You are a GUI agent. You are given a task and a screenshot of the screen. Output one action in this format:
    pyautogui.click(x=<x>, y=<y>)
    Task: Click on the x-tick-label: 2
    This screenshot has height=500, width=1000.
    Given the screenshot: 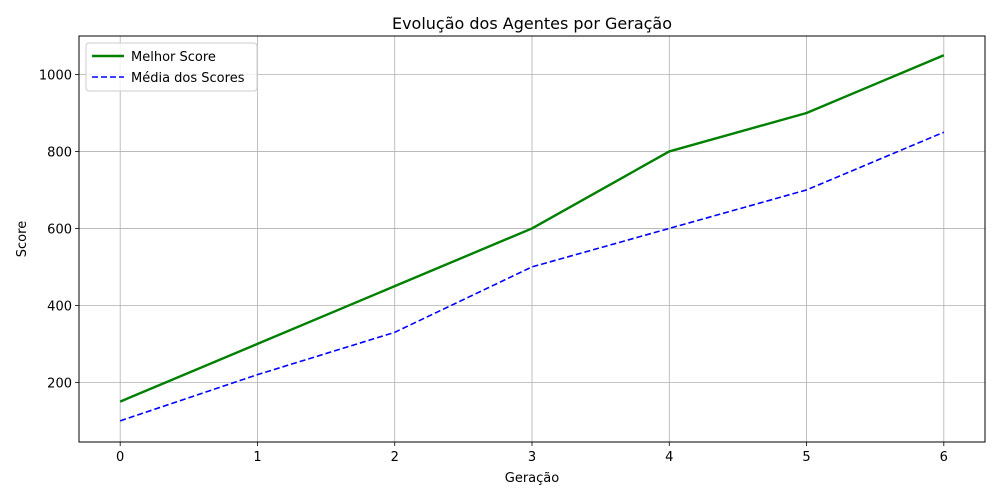 What is the action you would take?
    pyautogui.click(x=395, y=457)
    